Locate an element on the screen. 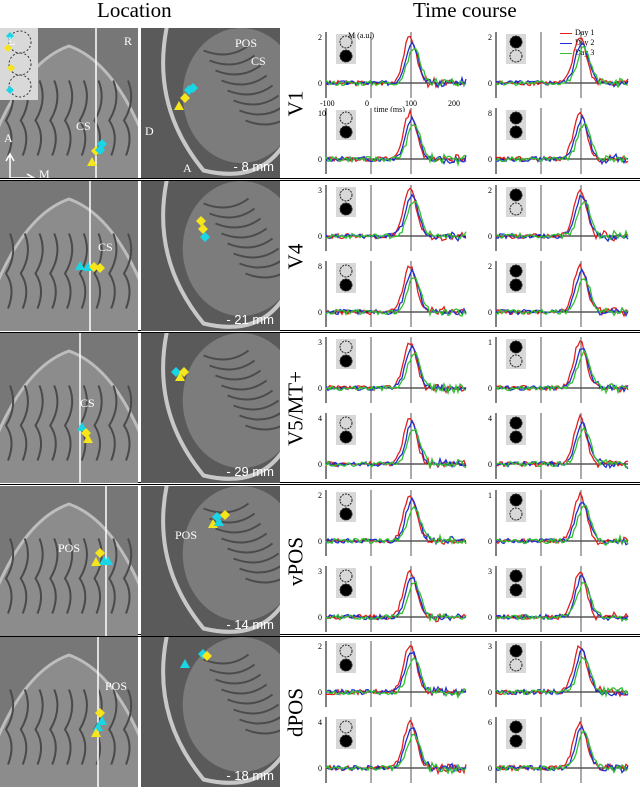 Image resolution: width=640 pixels, height=797 pixels. slice-depth-label: - 21 mm is located at coordinates (250, 319).